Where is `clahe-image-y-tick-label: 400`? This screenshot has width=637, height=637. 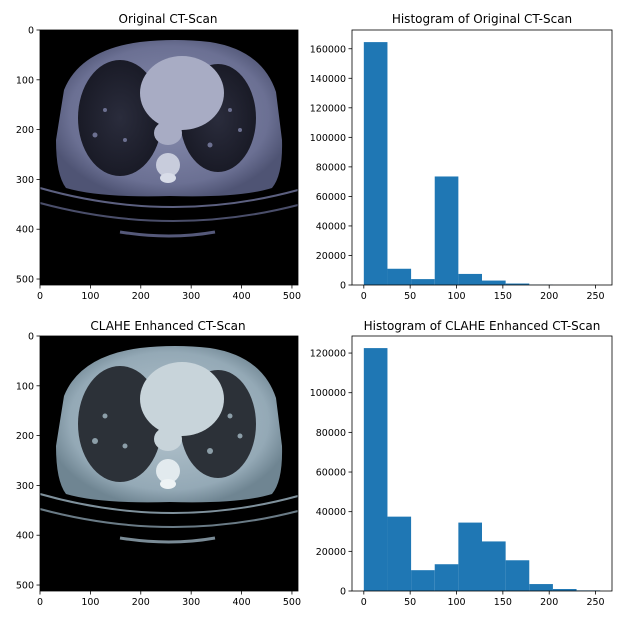 clahe-image-y-tick-label: 400 is located at coordinates (25, 536).